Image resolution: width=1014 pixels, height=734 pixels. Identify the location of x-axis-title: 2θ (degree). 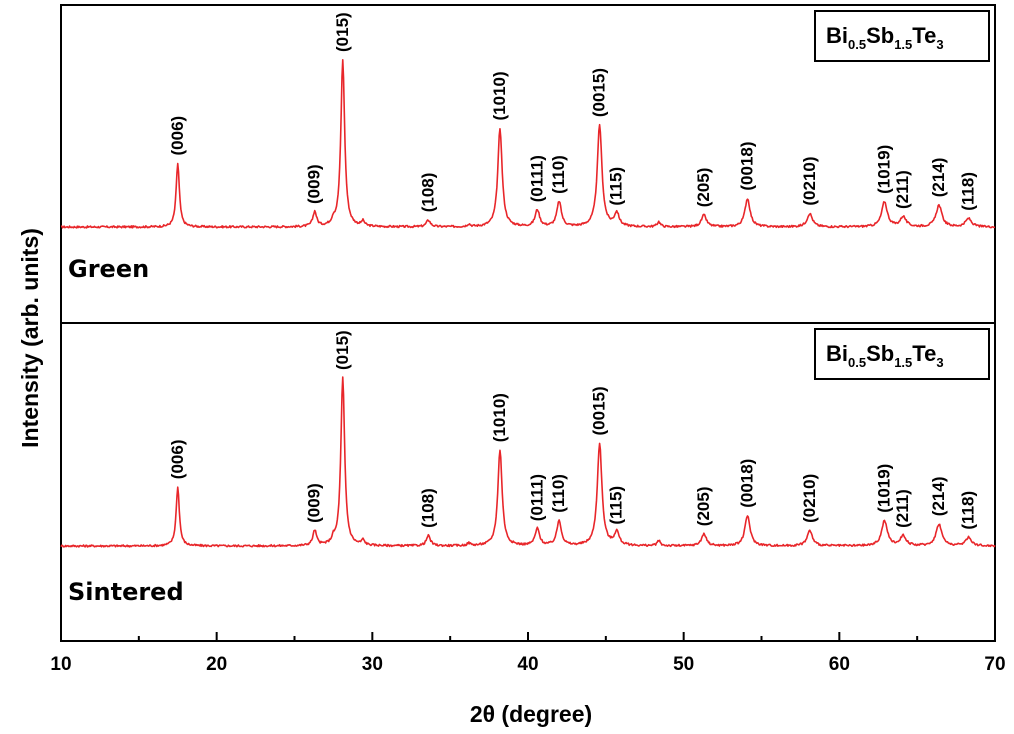
(531, 714).